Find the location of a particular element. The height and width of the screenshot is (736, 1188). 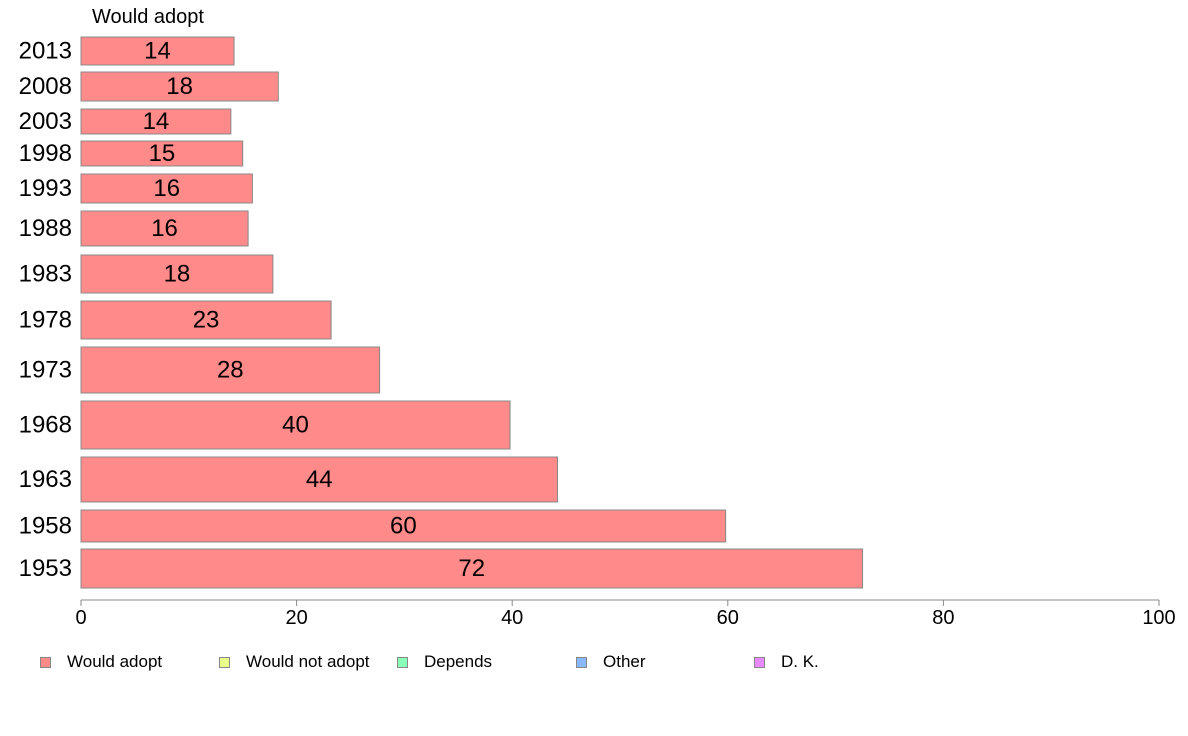

category-label-1988: 1988 is located at coordinates (45, 228).